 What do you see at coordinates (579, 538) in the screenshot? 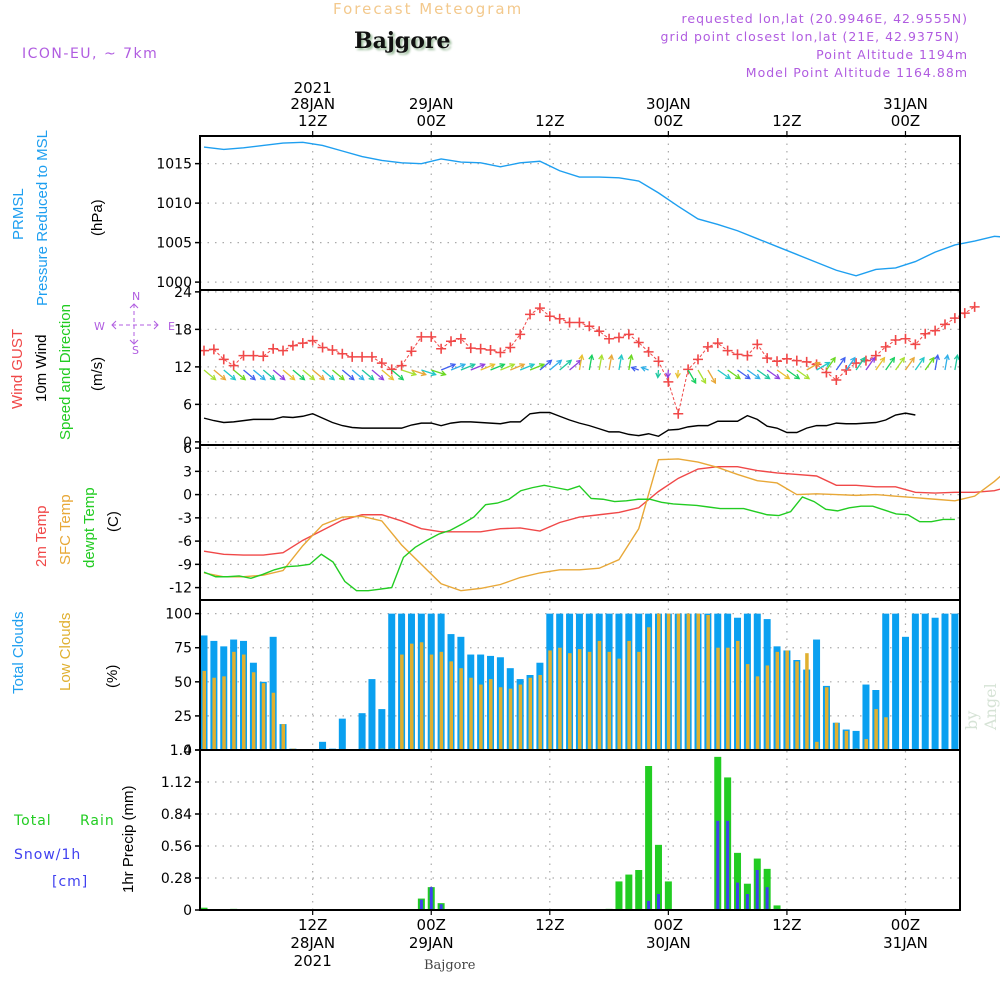
I see `dewpt-line` at bounding box center [579, 538].